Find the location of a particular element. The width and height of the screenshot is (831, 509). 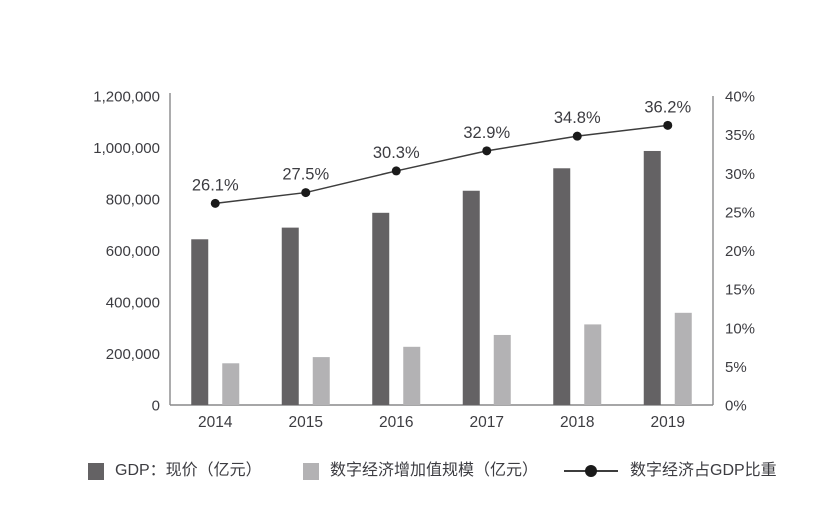

gdp-ratio-dot-2017 is located at coordinates (487, 151).